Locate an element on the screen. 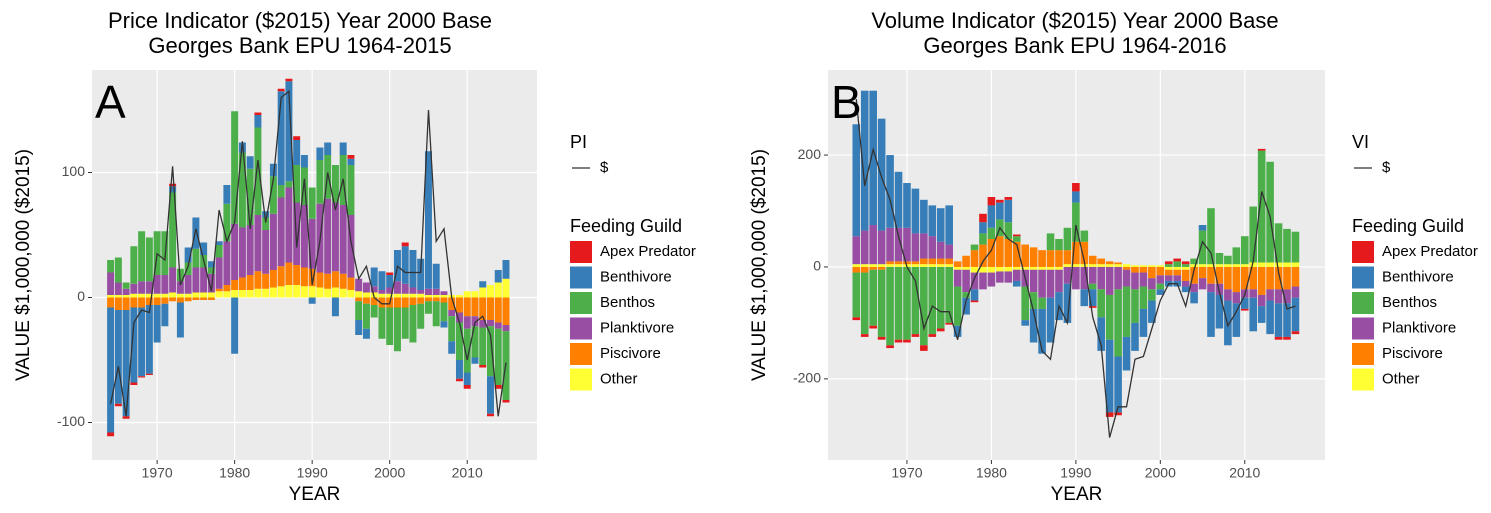 Image resolution: width=1491 pixels, height=513 pixels. x-tick-label: 1990 is located at coordinates (1075, 473).